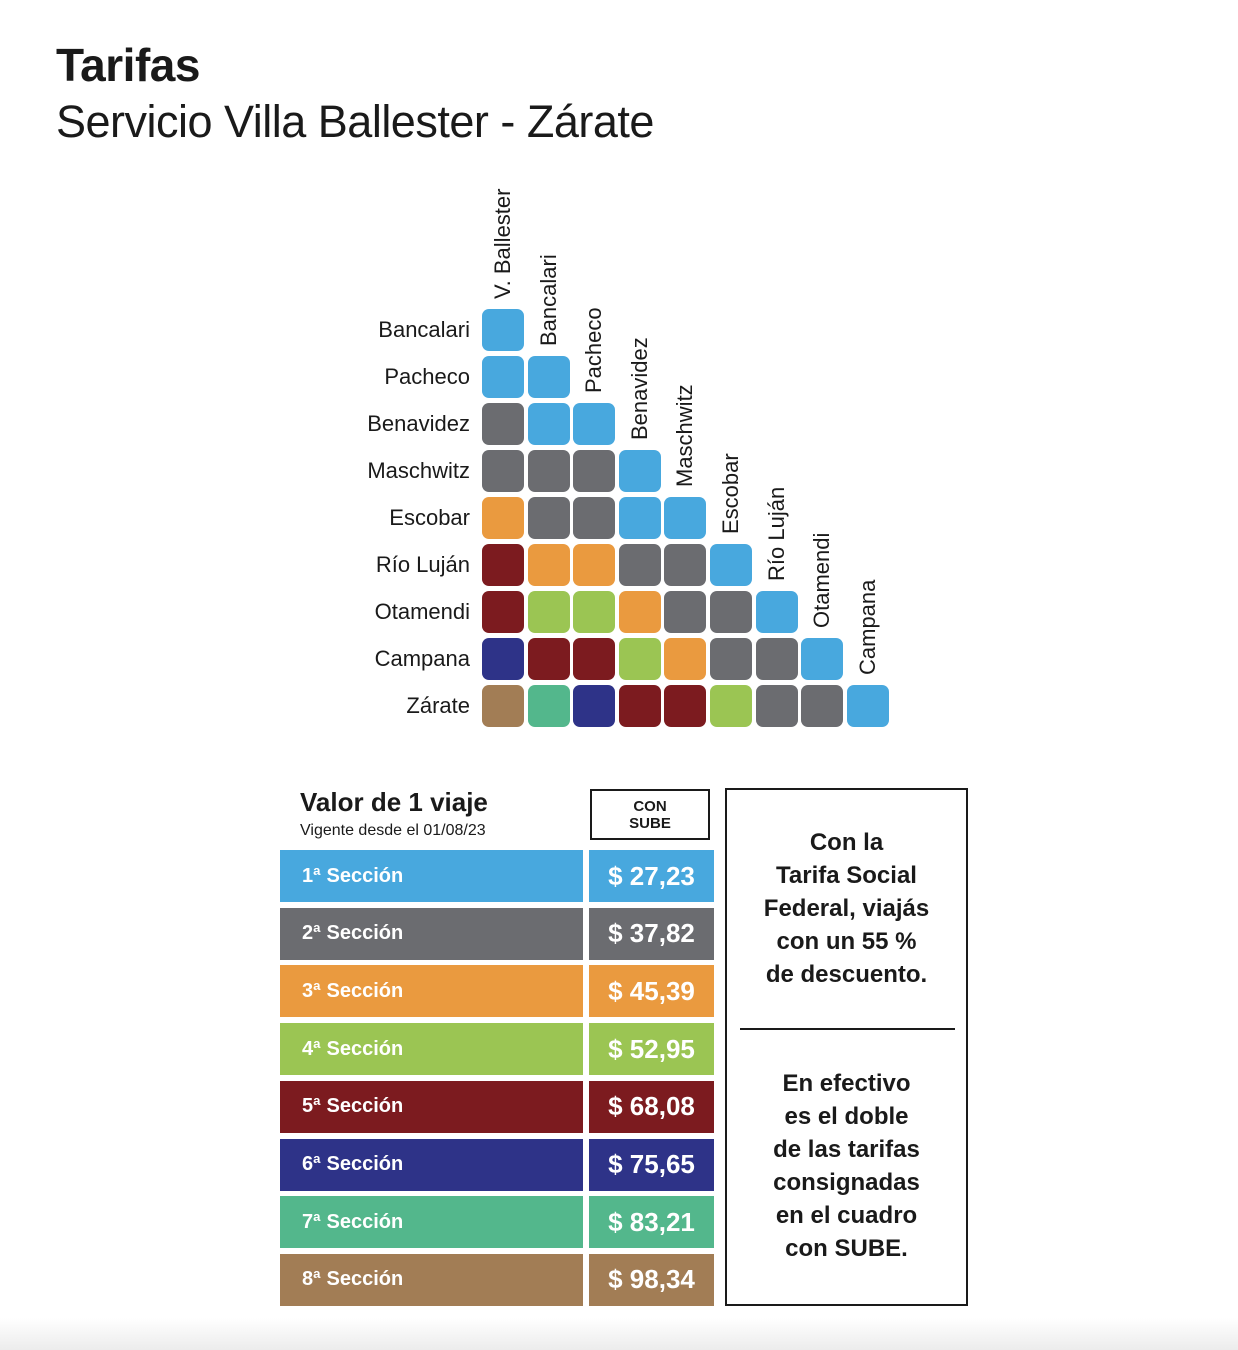  I want to click on info-line: Tarifa Social, so click(846, 875).